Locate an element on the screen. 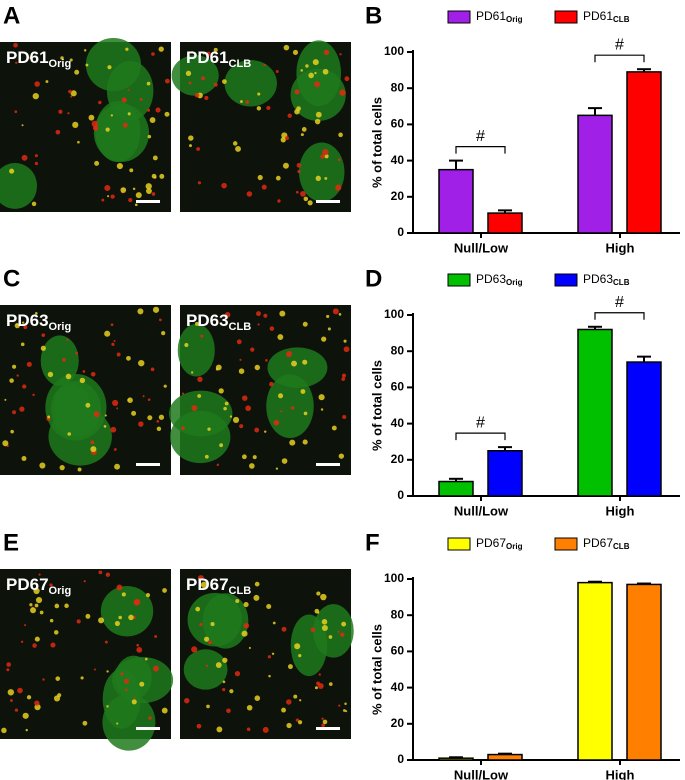 This screenshot has width=685, height=780. micrograph is located at coordinates (85, 390).